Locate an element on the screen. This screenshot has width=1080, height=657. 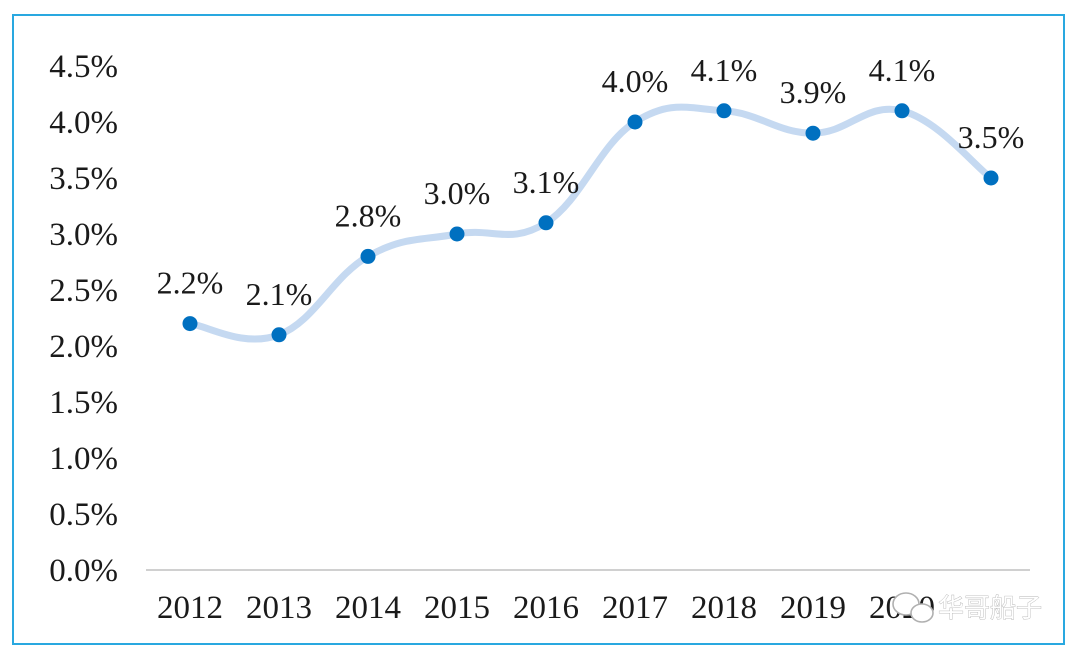
watermark: 华哥船子 is located at coordinates (967, 608).